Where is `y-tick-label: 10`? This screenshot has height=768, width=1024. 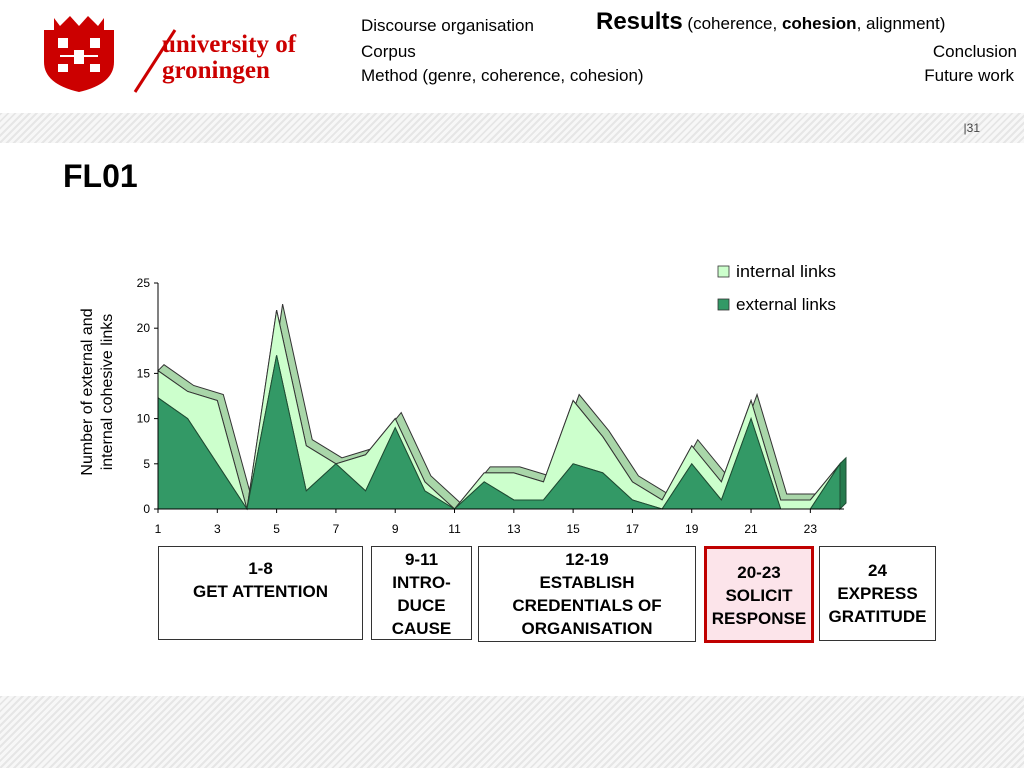 y-tick-label: 10 is located at coordinates (144, 419).